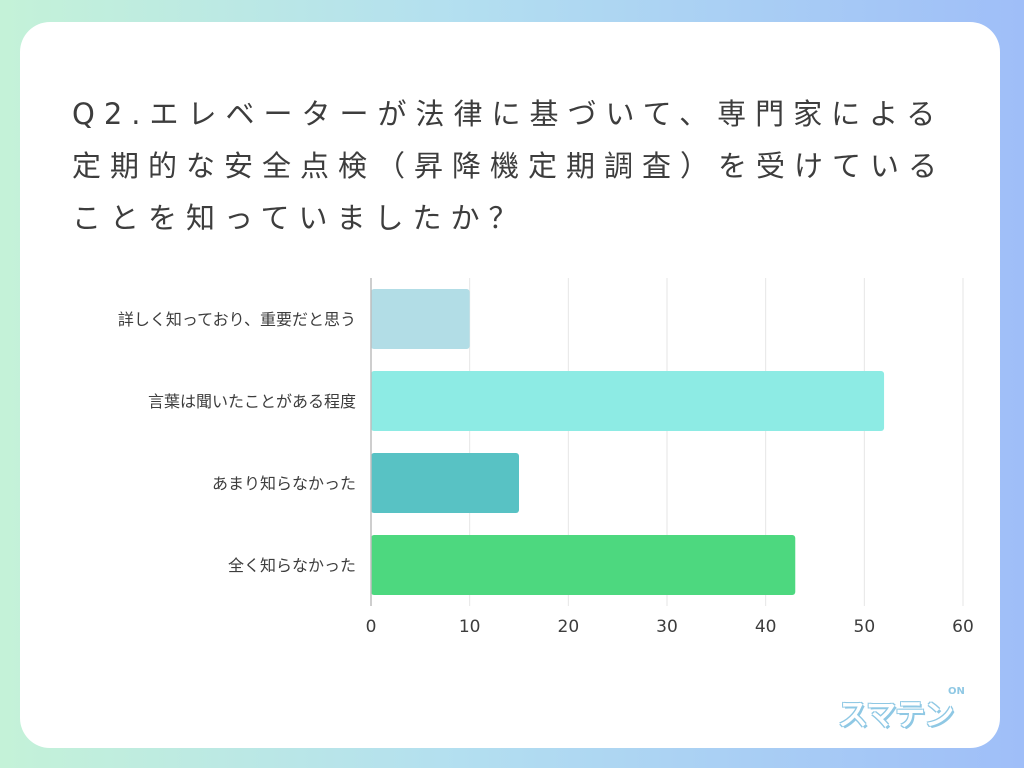 The width and height of the screenshot is (1024, 768). What do you see at coordinates (956, 691) in the screenshot?
I see `brand-logo-mark: ON` at bounding box center [956, 691].